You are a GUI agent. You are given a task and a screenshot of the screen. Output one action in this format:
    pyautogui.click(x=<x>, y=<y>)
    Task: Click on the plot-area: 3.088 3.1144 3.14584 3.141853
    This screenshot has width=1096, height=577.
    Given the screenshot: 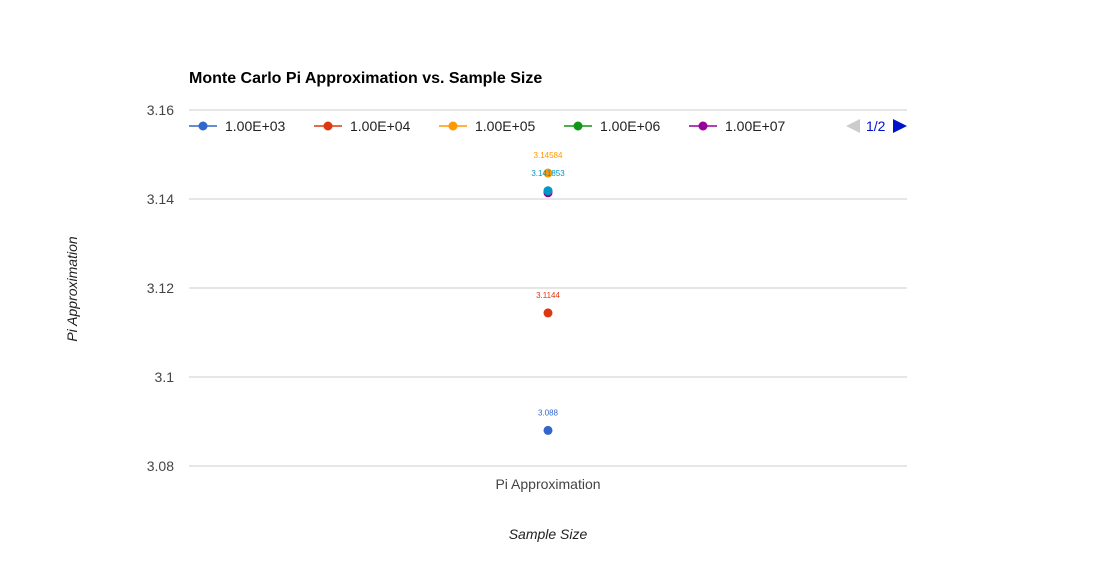 What is the action you would take?
    pyautogui.click(x=548, y=293)
    